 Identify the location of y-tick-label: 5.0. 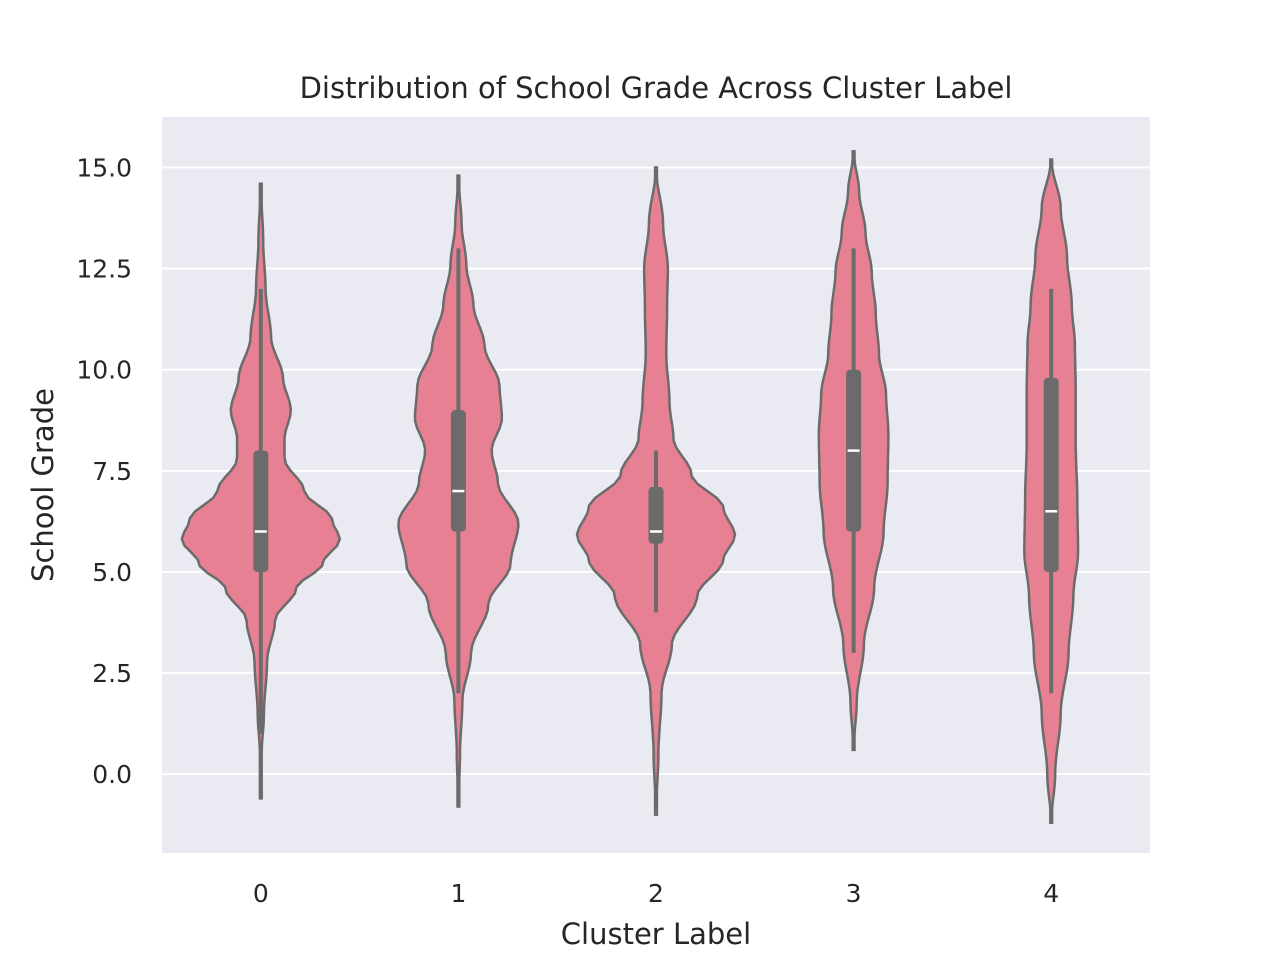
(112, 572).